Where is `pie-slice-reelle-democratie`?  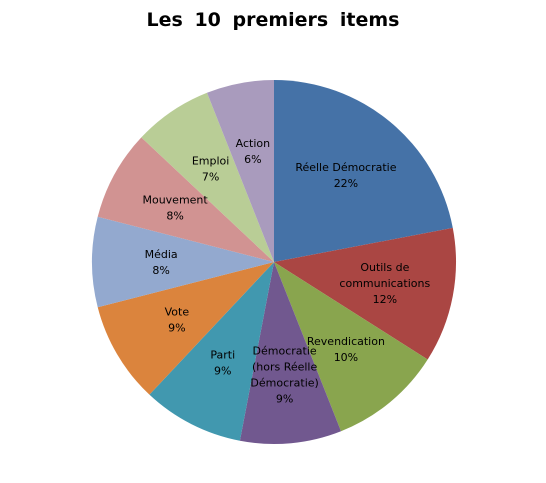 pie-slice-reelle-democratie is located at coordinates (363, 171).